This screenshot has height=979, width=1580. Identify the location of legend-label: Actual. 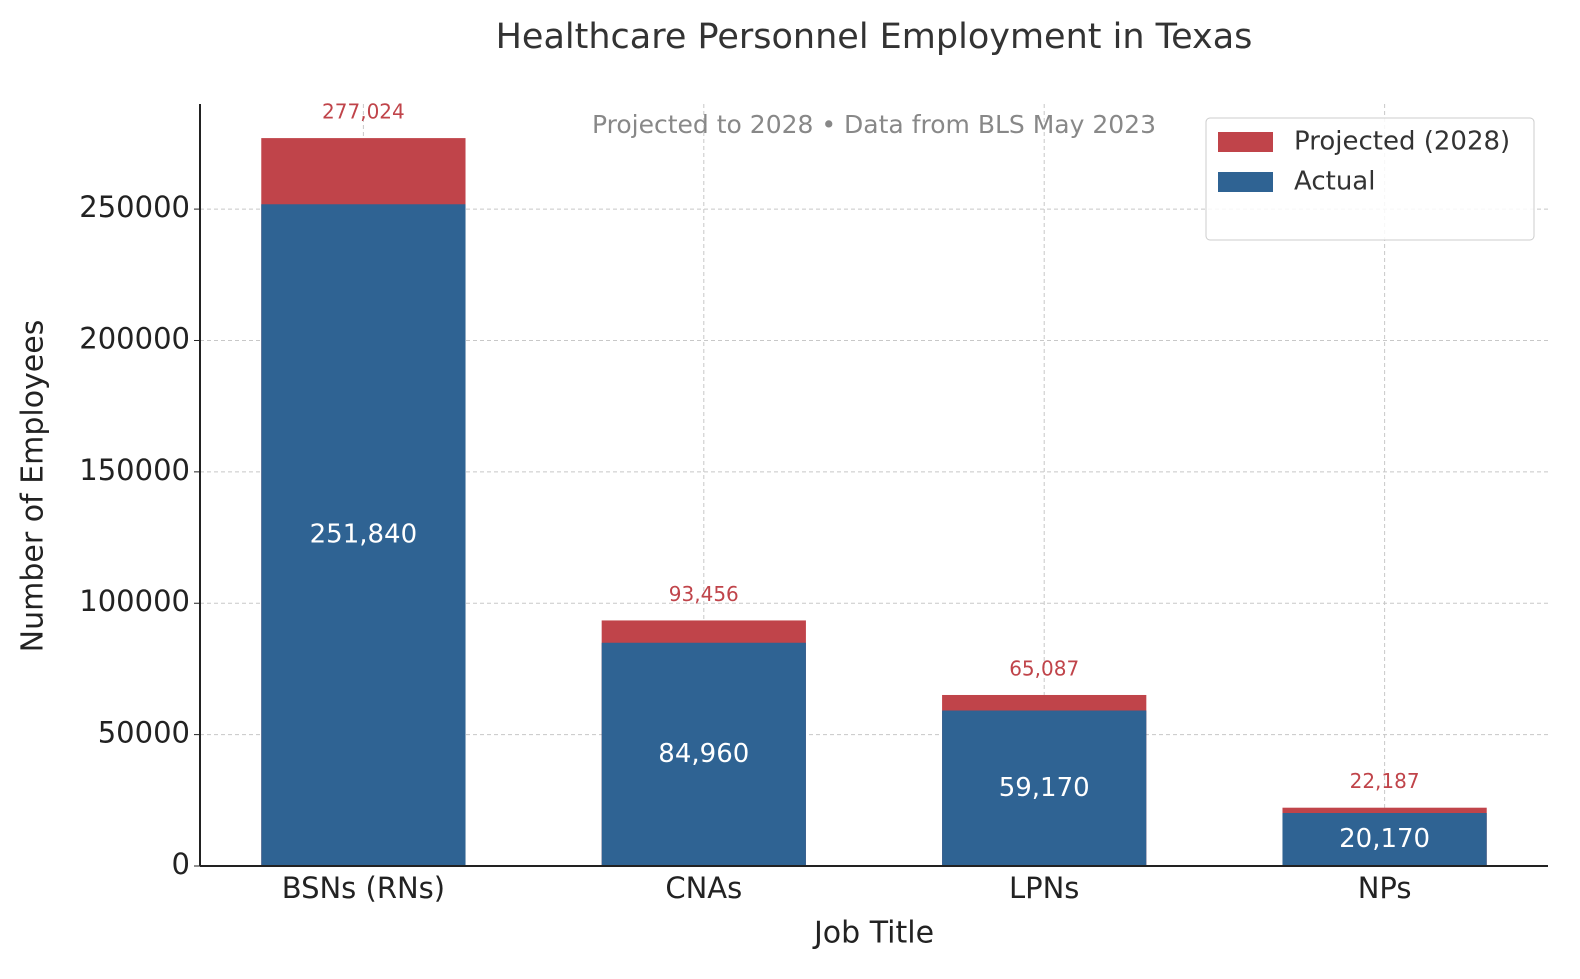
(1334, 182).